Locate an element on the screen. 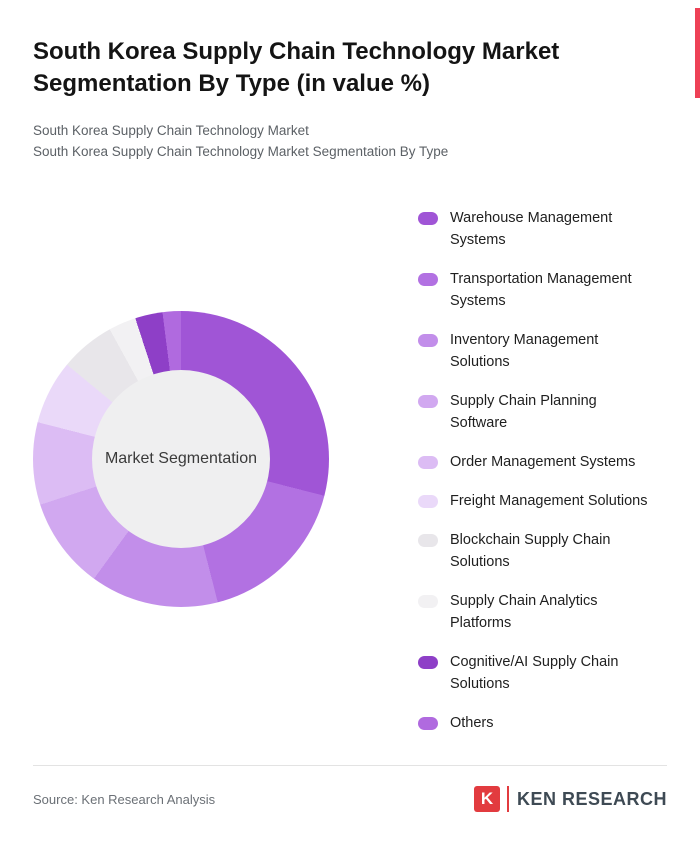  legend-item: Supply Chain Planning Software is located at coordinates (542, 412).